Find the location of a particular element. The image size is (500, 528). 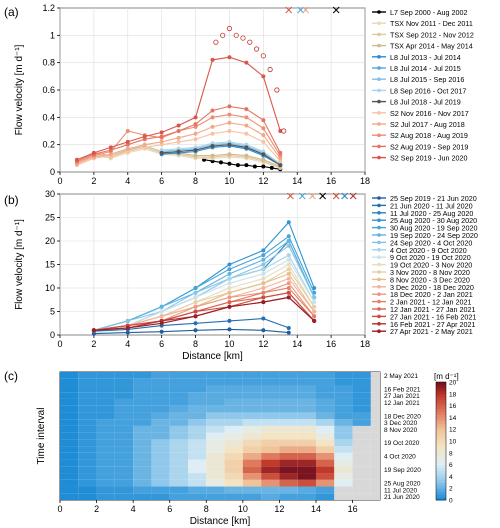

panel-a-ylabel: Flow velocity [m d⁻¹] is located at coordinates (19, 89).